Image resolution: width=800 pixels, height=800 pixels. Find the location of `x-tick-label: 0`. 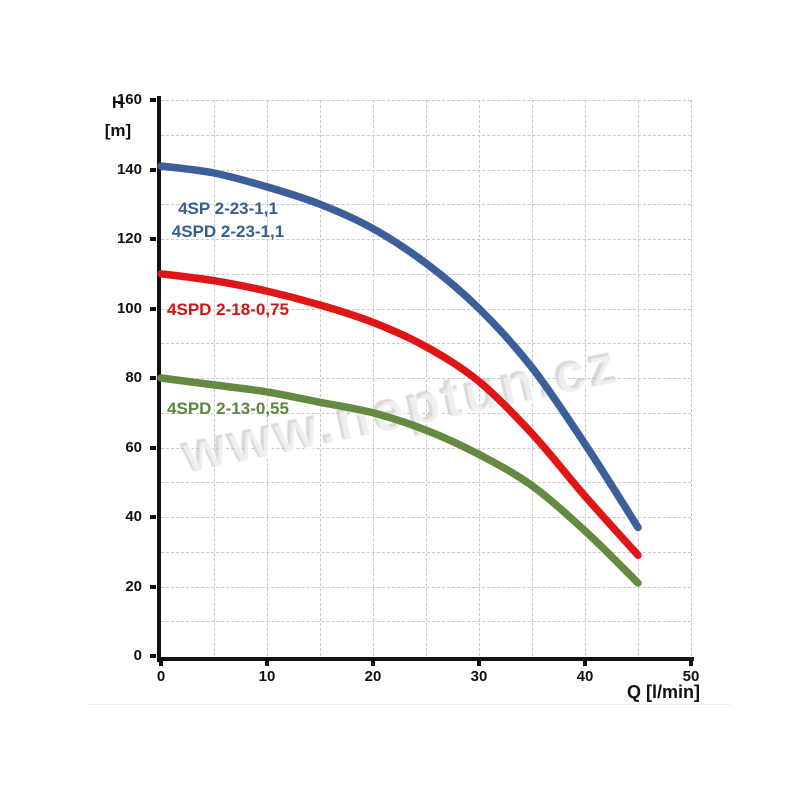

x-tick-label: 0 is located at coordinates (161, 676).